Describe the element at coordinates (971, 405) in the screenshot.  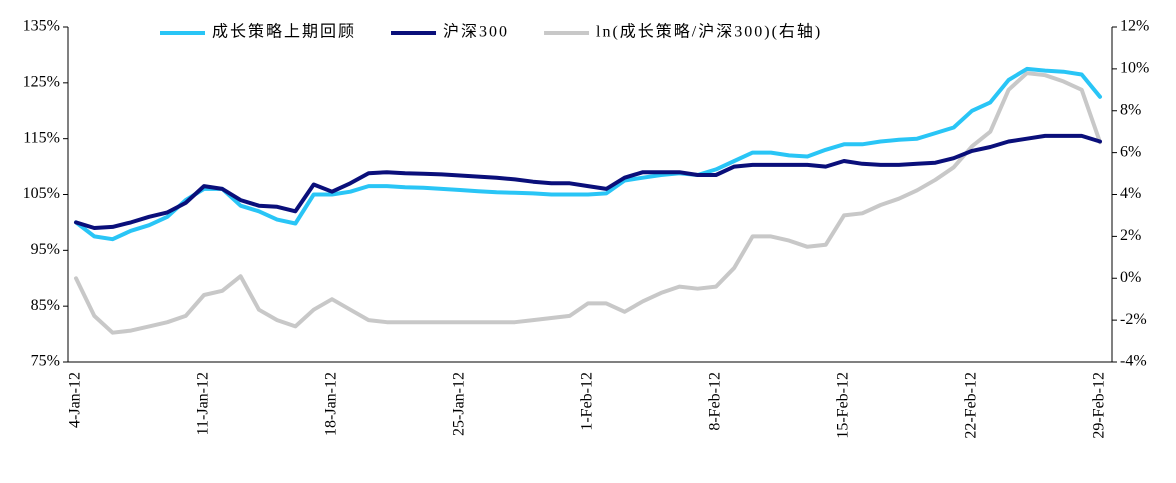
I see `x-tick-label: 22-Feb-12` at that location.